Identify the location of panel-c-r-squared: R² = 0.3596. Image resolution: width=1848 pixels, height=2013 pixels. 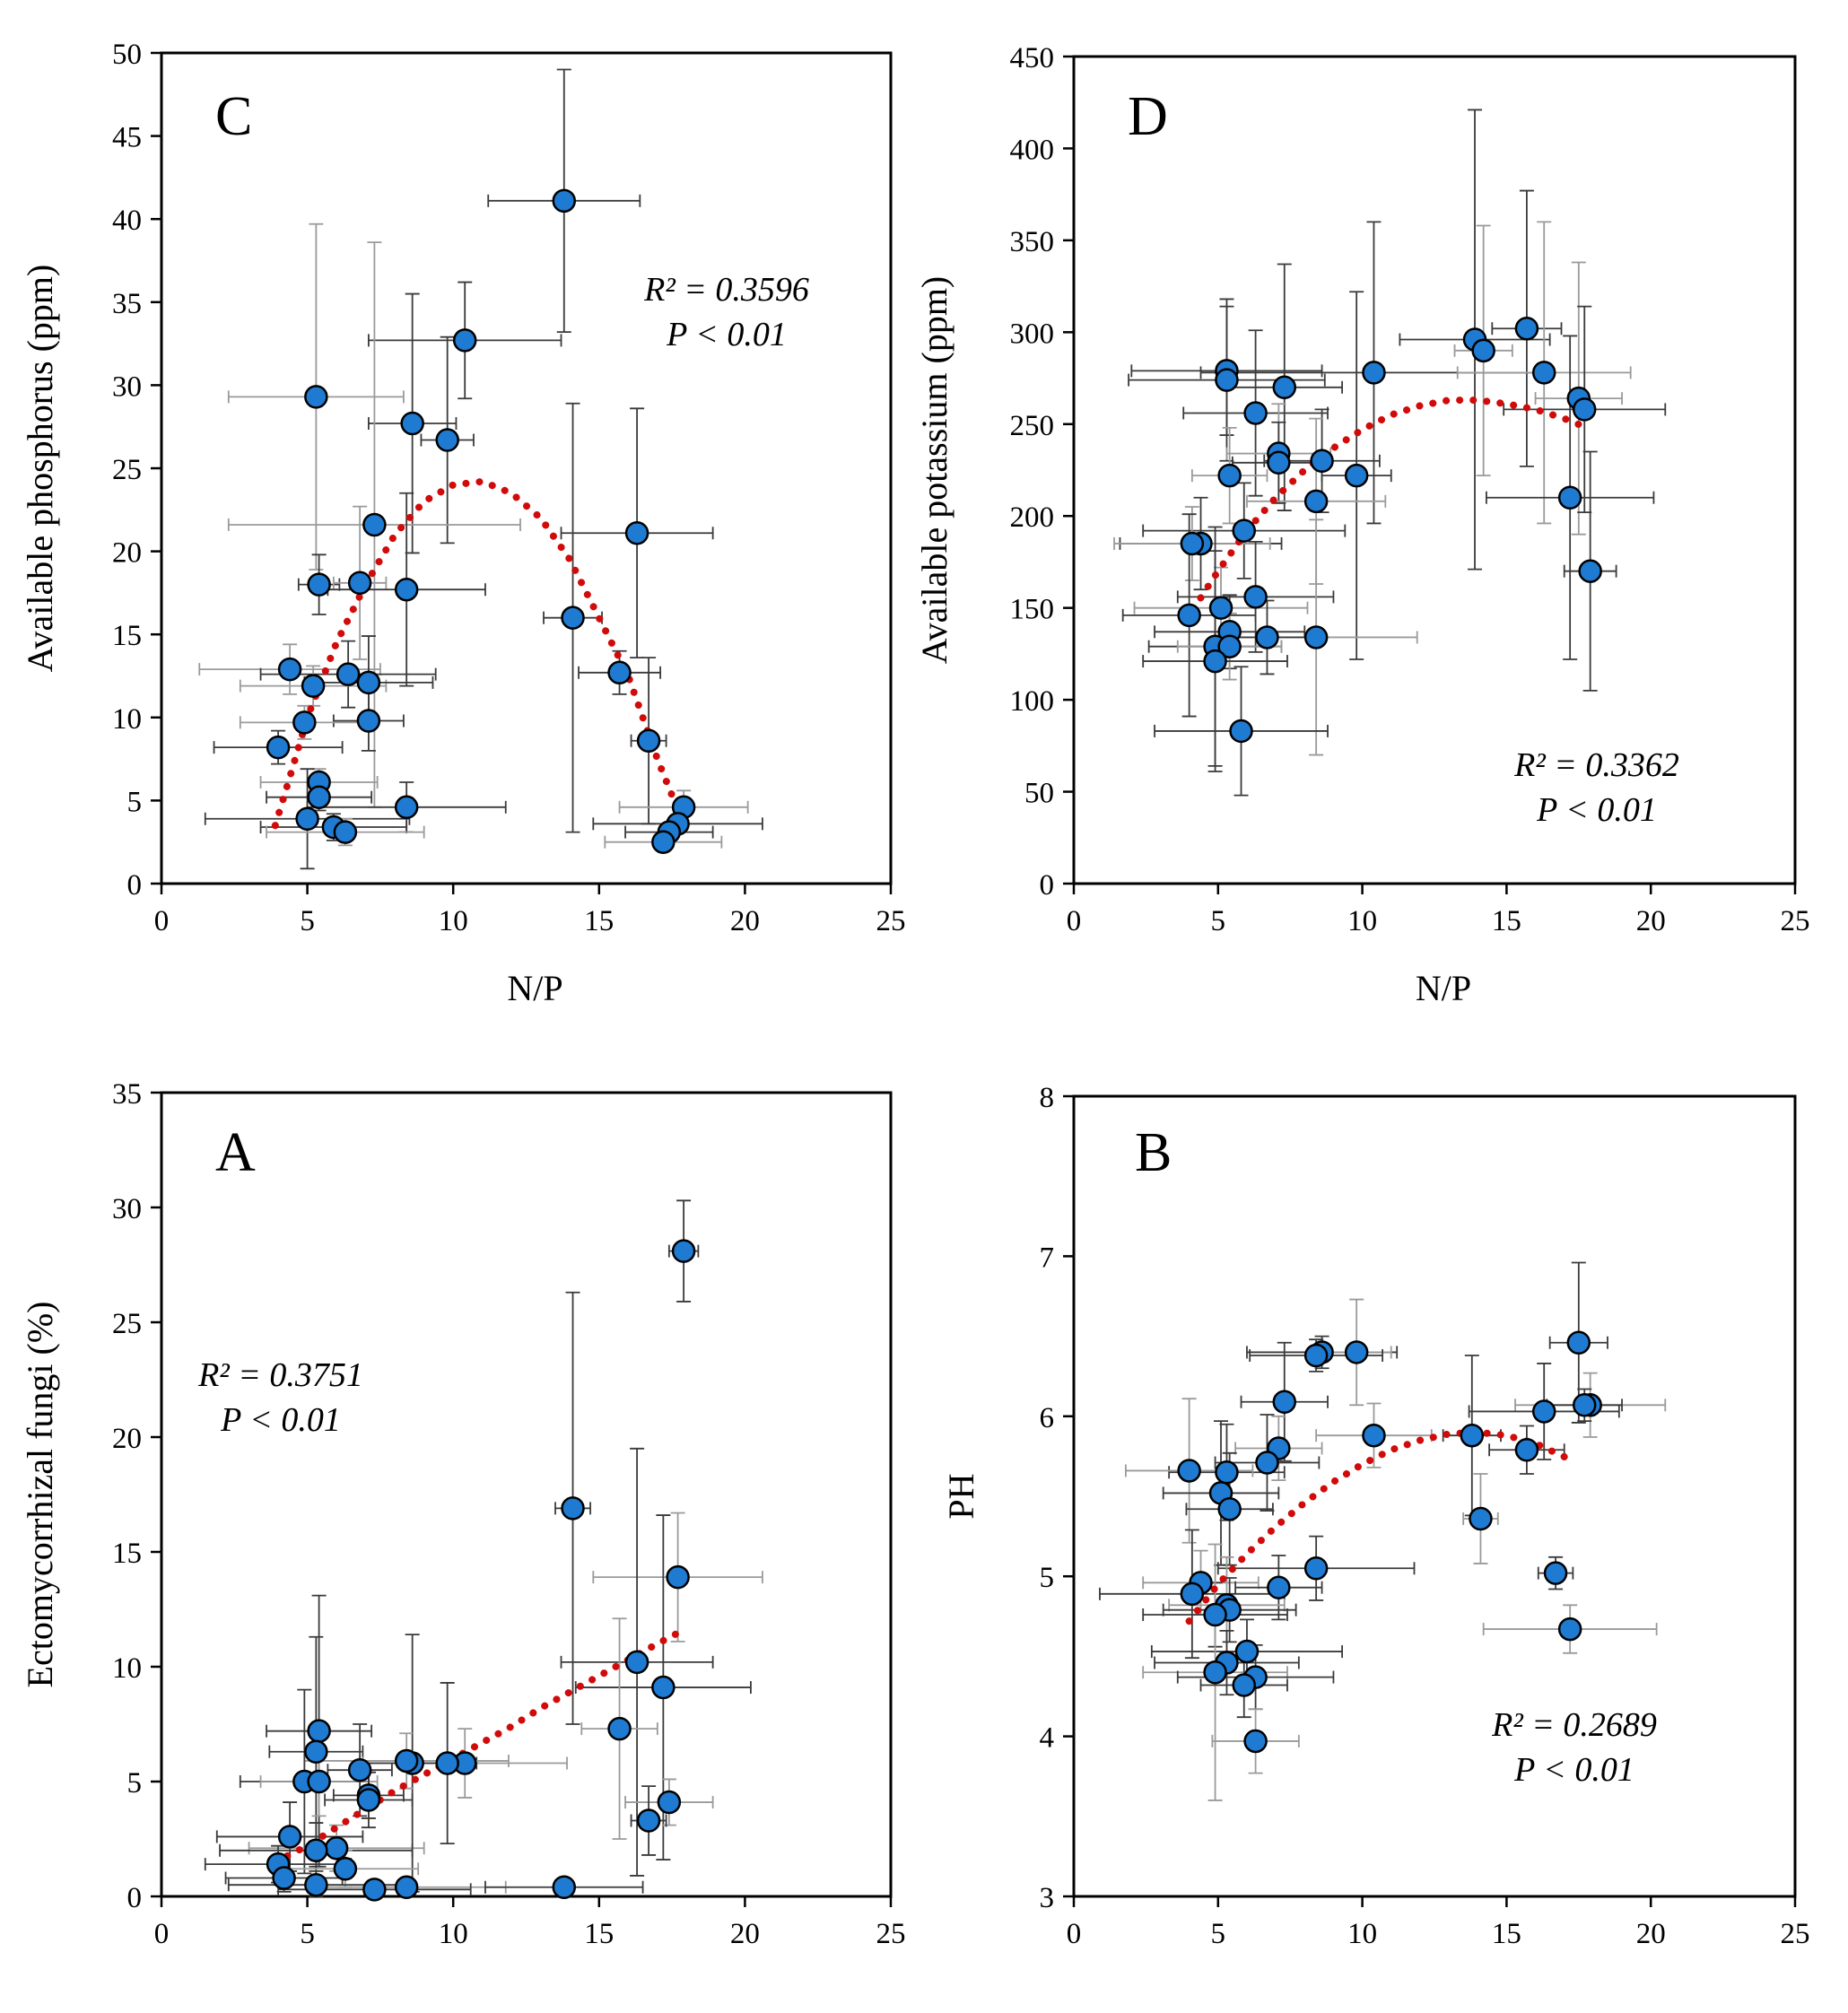
(726, 290).